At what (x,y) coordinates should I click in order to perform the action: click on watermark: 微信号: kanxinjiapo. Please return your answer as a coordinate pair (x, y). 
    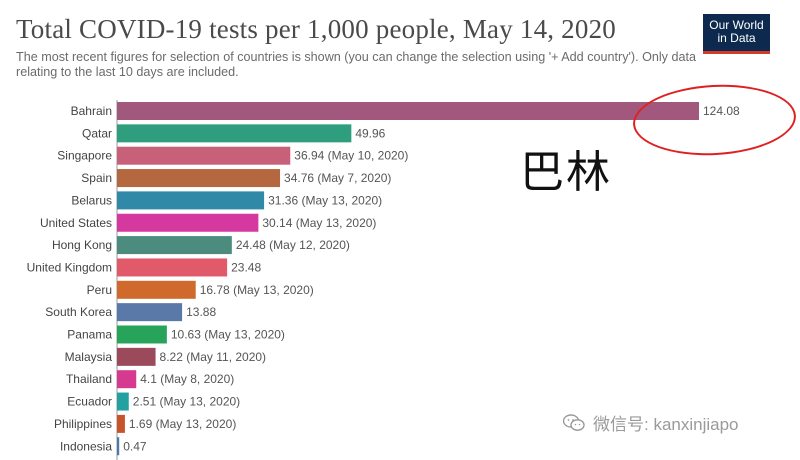
    Looking at the image, I should click on (651, 422).